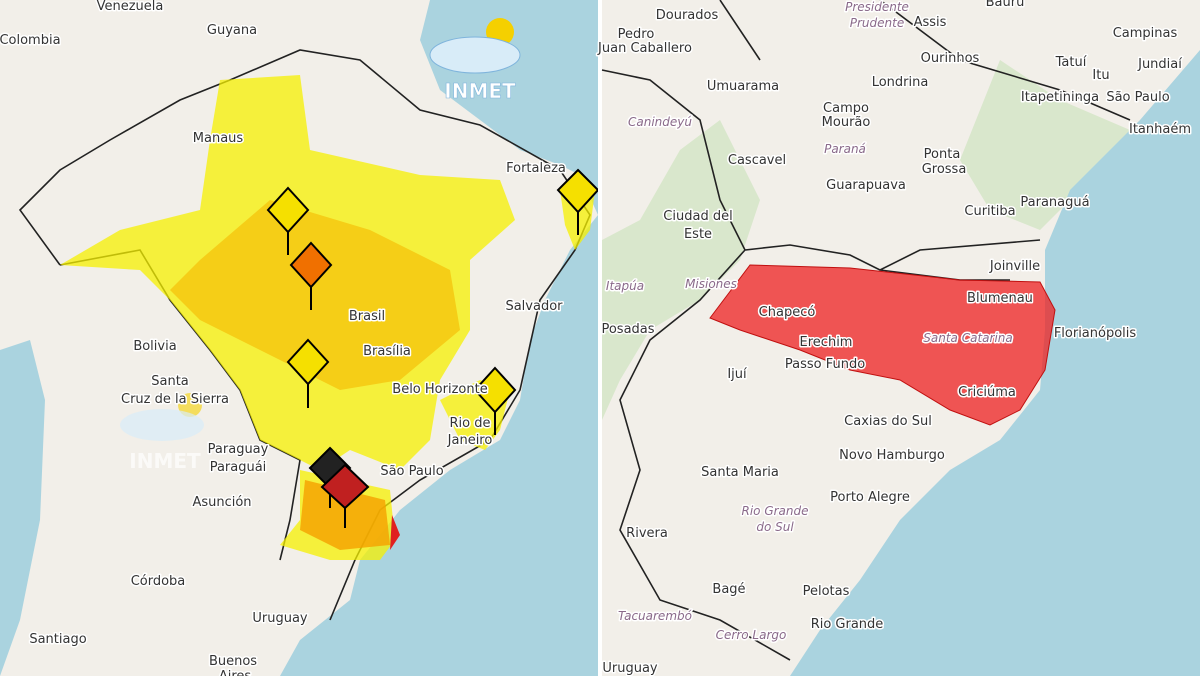  I want to click on place-label: Guyana, so click(232, 30).